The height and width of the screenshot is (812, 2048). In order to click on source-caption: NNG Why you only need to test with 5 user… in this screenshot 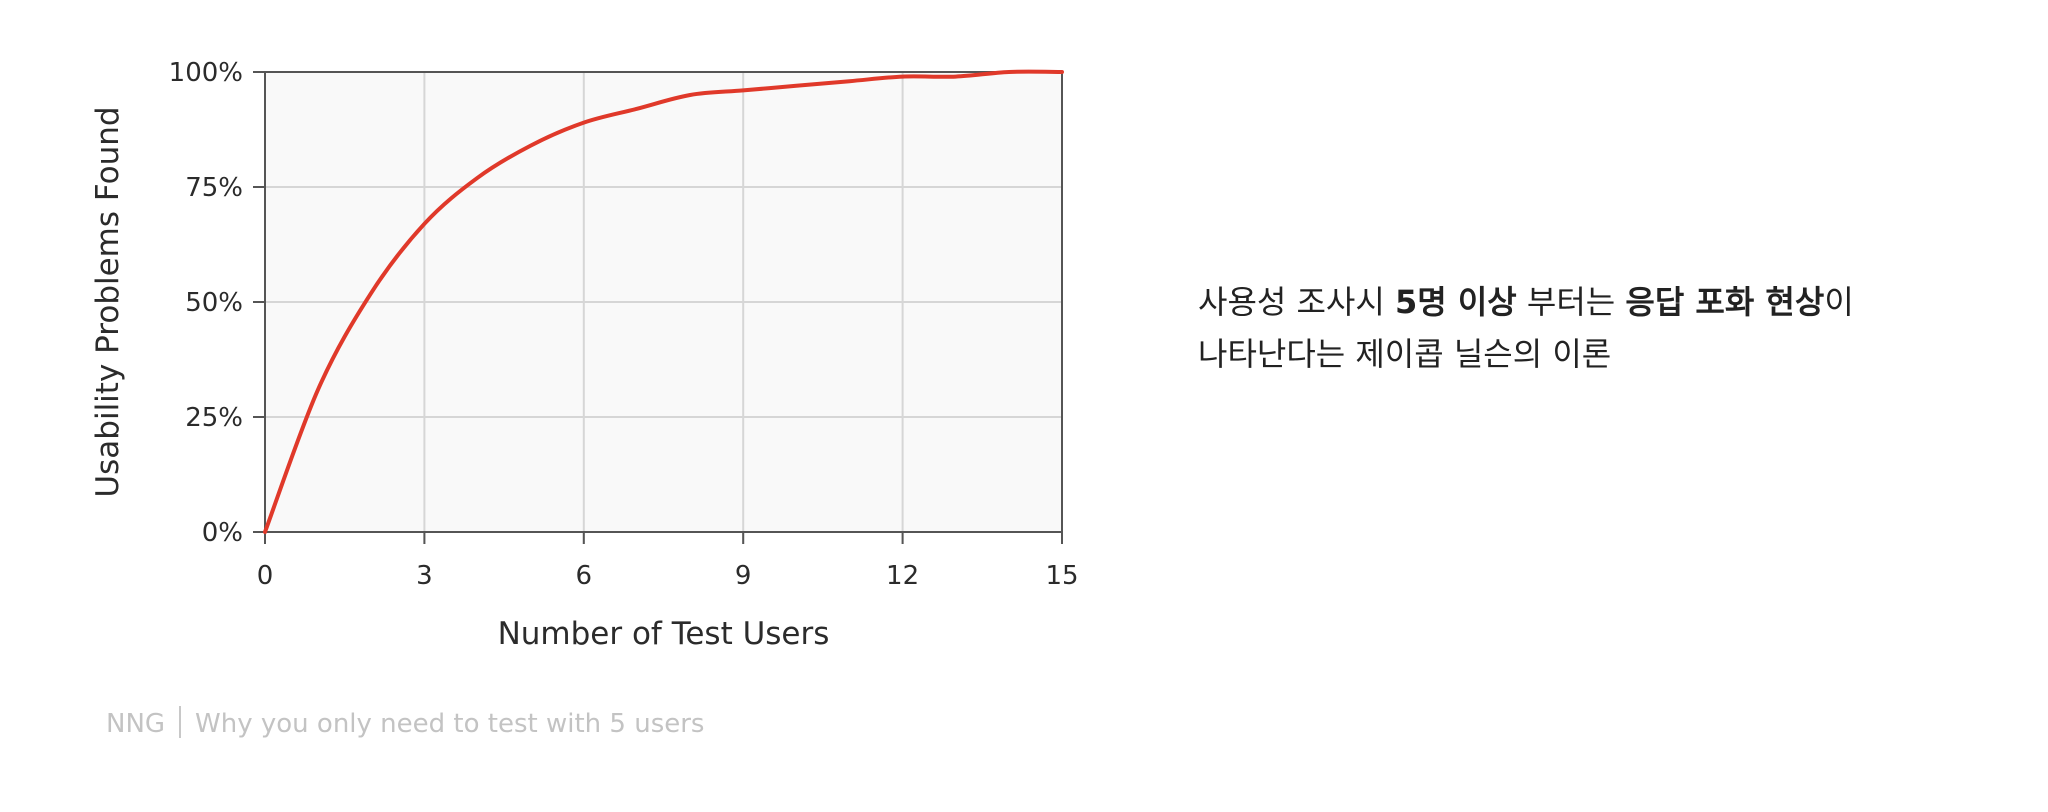, I will do `click(405, 722)`.